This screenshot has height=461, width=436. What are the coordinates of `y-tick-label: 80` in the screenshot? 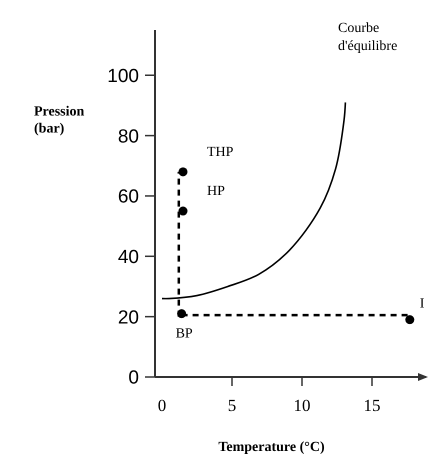 It's located at (128, 137).